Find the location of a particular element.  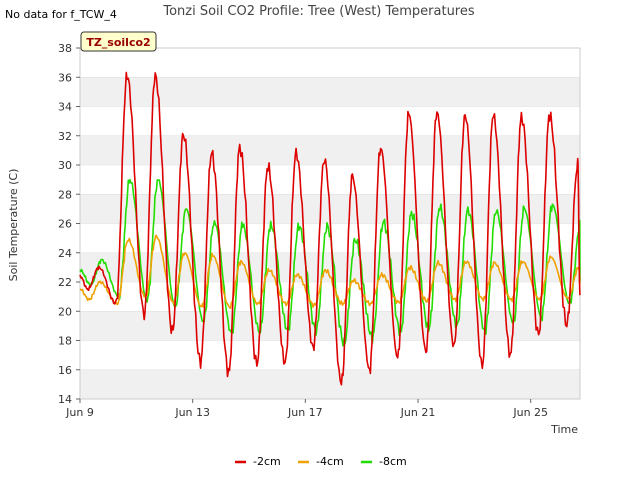

y-tick-label: 34 is located at coordinates (65, 107).